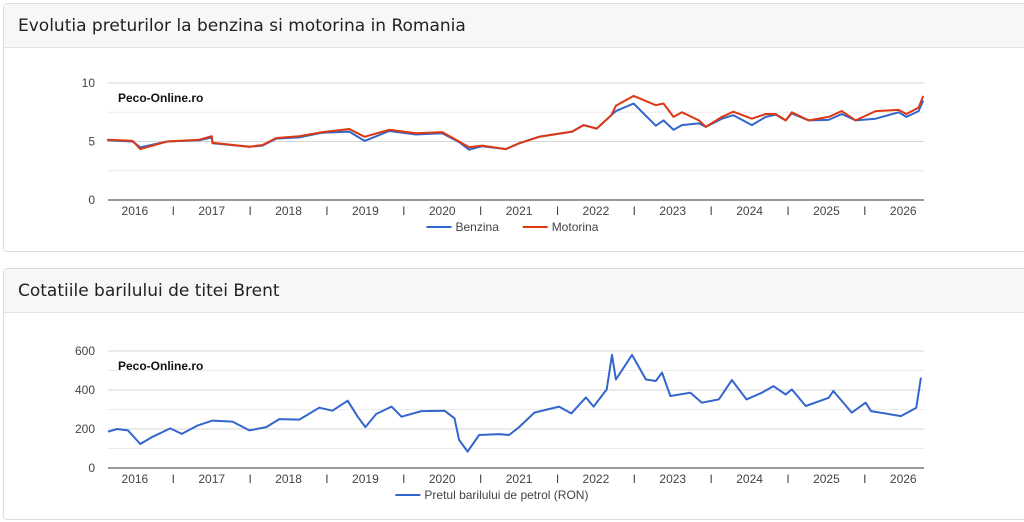  Describe the element at coordinates (85, 390) in the screenshot. I see `y-tick-label: 400` at that location.